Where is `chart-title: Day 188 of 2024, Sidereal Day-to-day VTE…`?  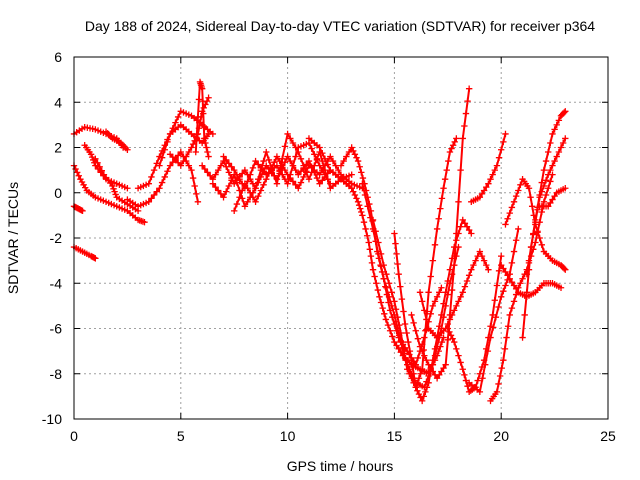
chart-title: Day 188 of 2024, Sidereal Day-to-day VTE… is located at coordinates (340, 26).